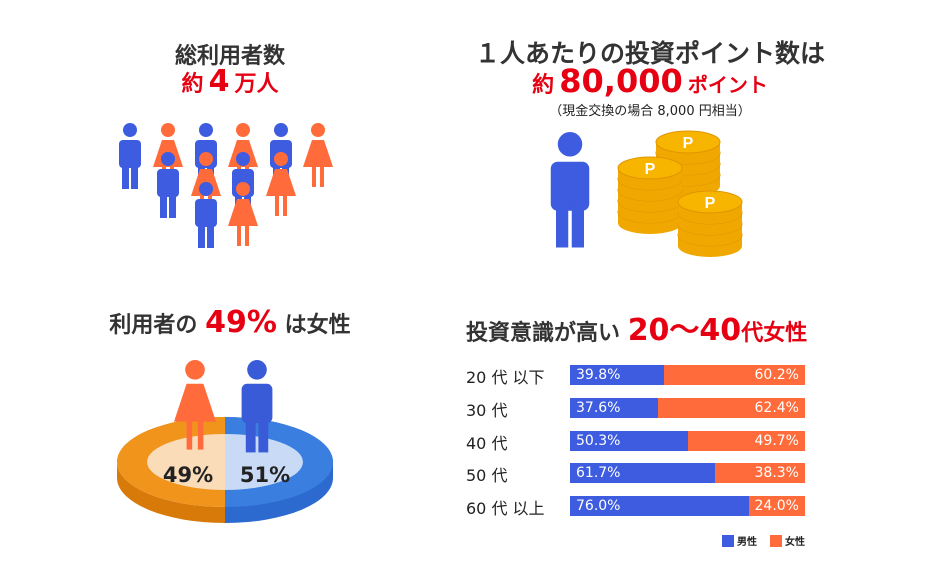  What do you see at coordinates (776, 540) in the screenshot?
I see `legend-swatch-female` at bounding box center [776, 540].